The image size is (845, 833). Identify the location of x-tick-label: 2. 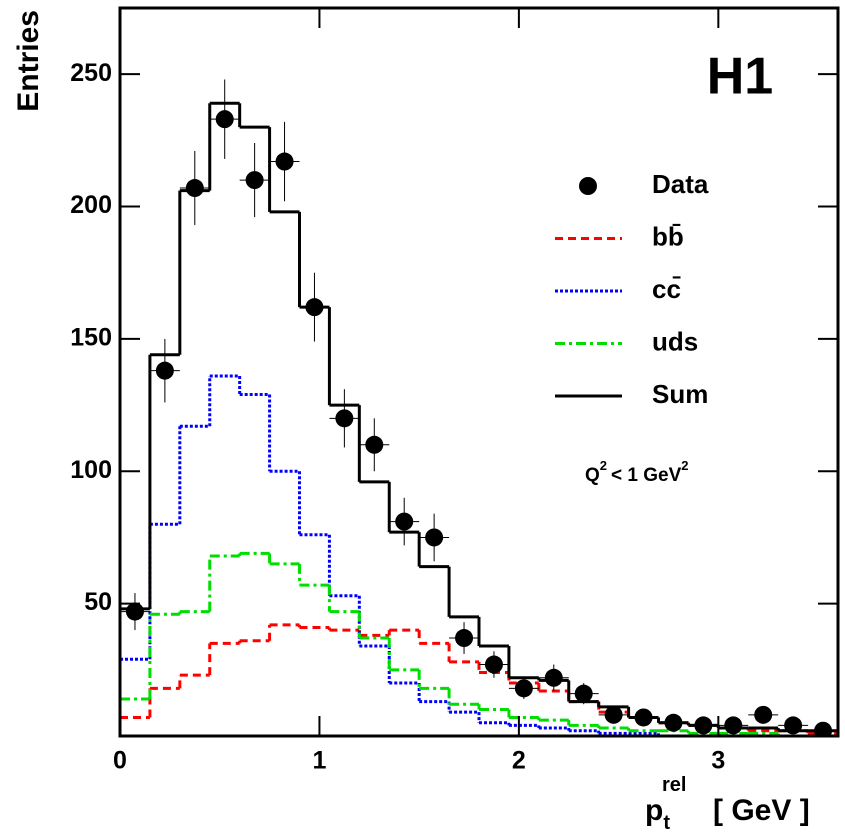
(519, 761).